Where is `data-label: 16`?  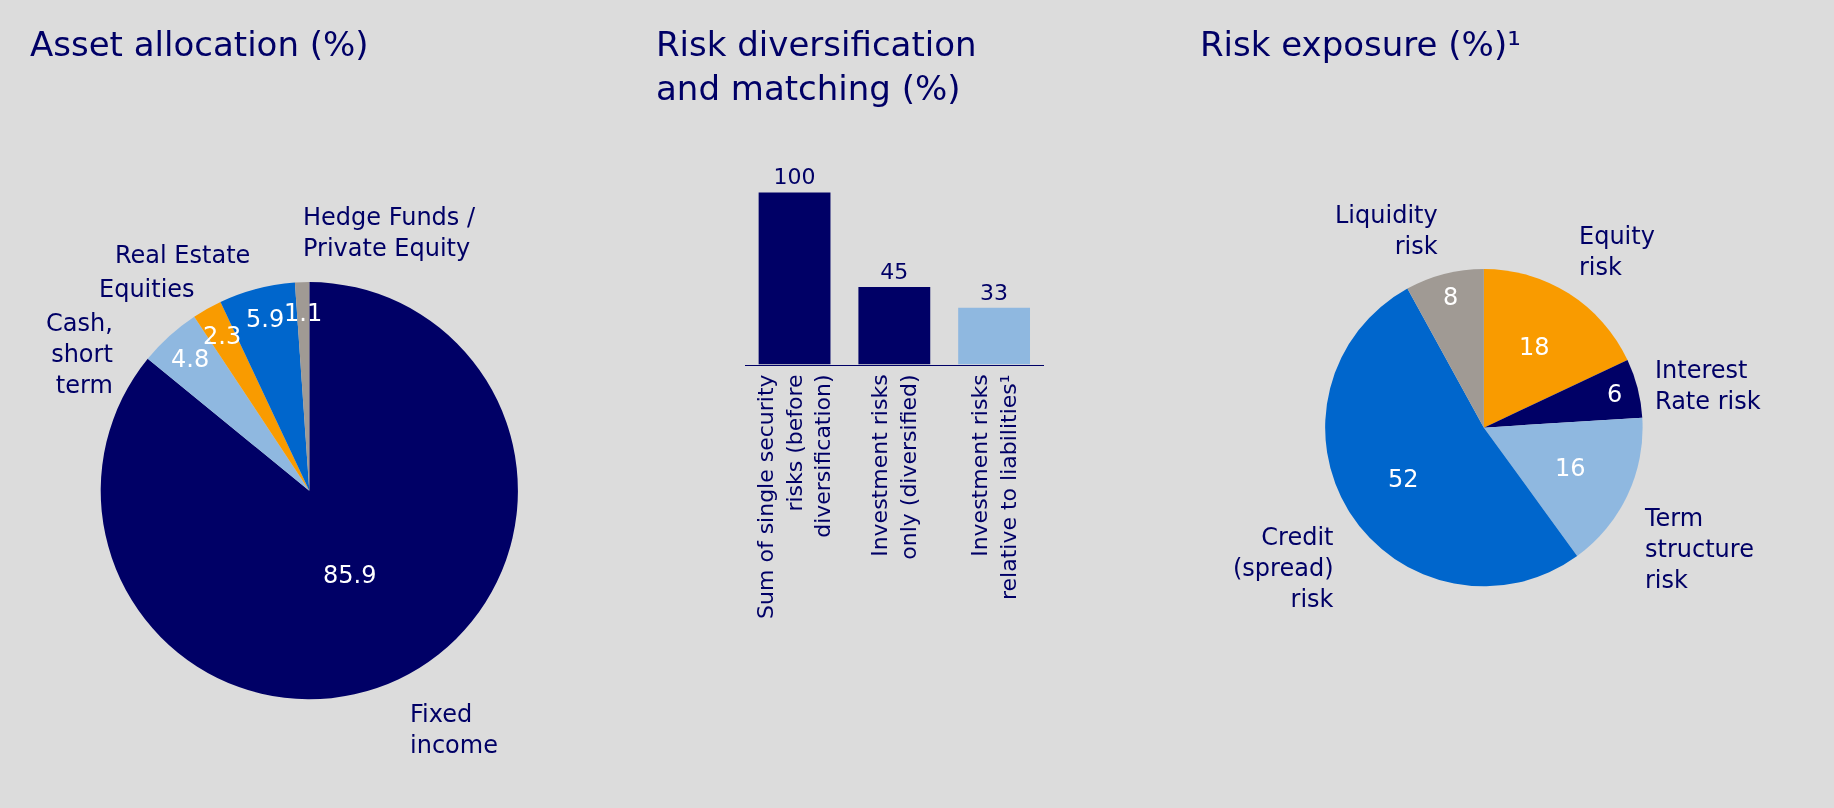
data-label: 16 is located at coordinates (1570, 468).